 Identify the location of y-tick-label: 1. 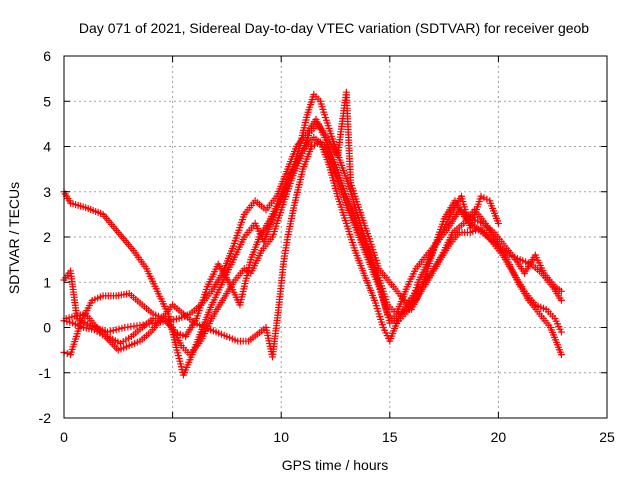
(47, 282).